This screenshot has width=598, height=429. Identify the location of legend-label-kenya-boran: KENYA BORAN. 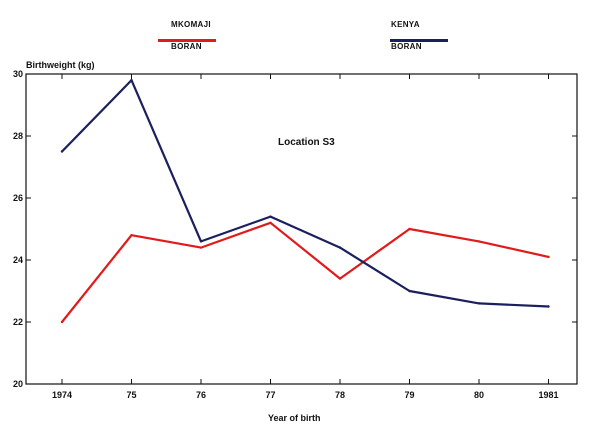
(406, 30).